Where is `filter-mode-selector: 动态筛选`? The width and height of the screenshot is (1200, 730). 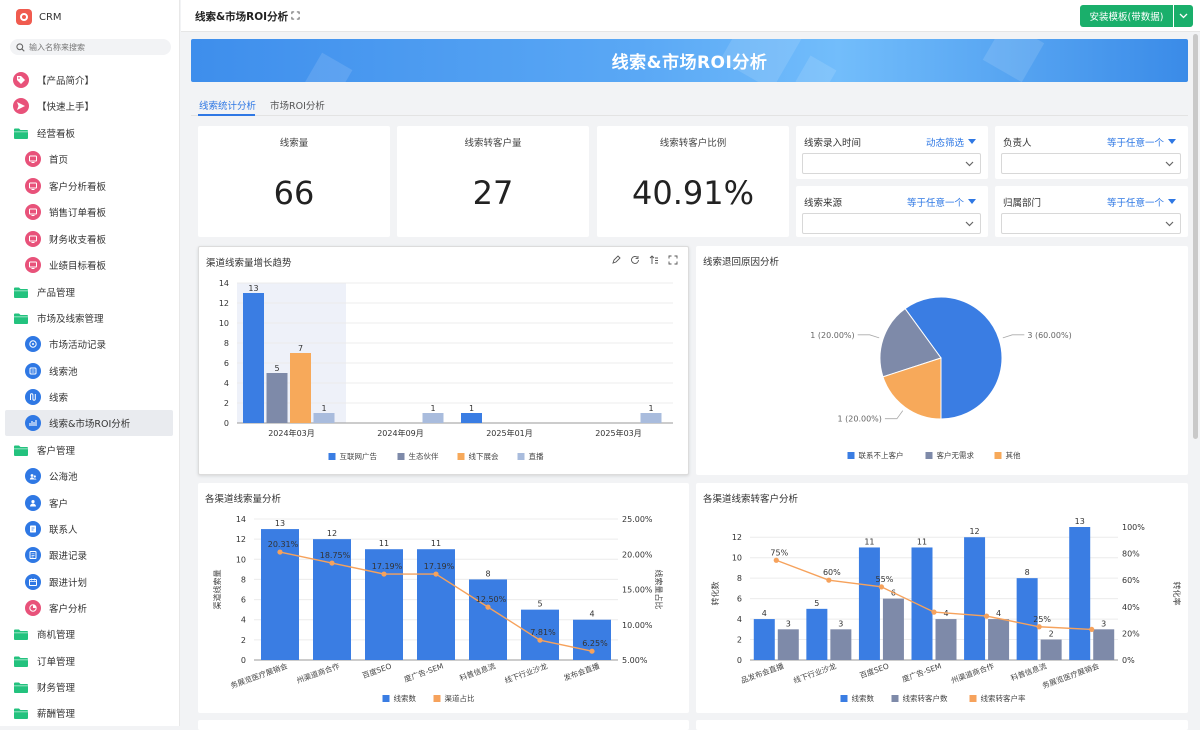 filter-mode-selector: 动态筛选 is located at coordinates (951, 142).